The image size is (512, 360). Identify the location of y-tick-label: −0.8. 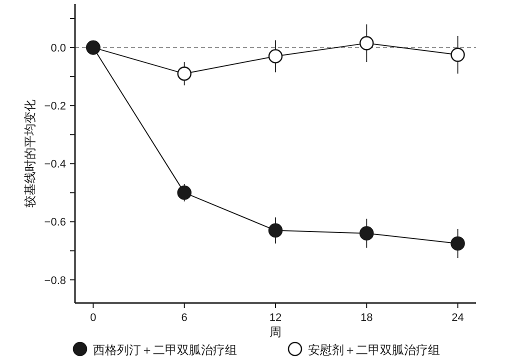
(55, 280).